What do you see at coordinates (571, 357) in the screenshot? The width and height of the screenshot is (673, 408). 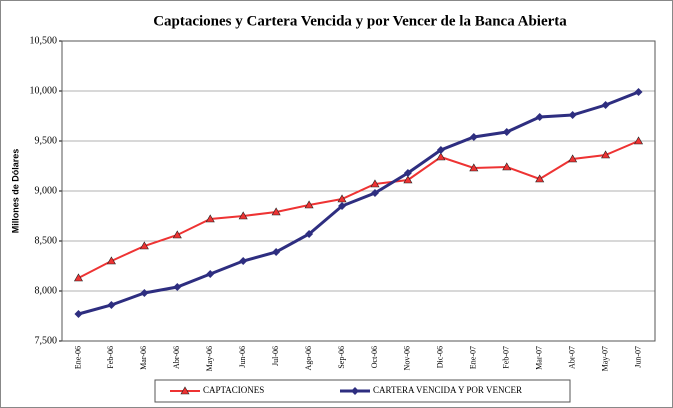 I see `x-tick-label: Abr-07` at bounding box center [571, 357].